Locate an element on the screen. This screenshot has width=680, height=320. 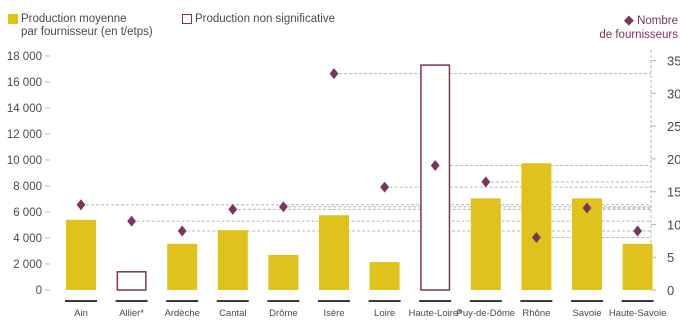
x-category-label: Savoie is located at coordinates (586, 313).